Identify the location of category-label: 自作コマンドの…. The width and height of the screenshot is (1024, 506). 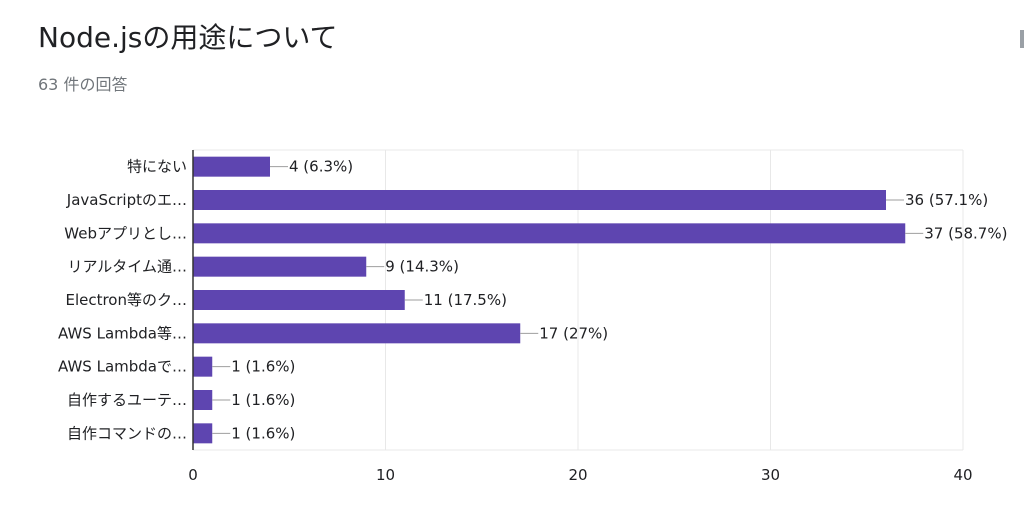
(127, 433).